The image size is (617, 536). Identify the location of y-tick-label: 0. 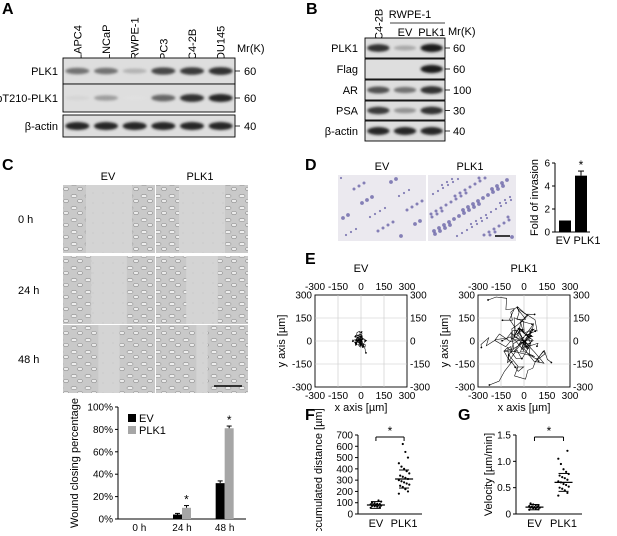
(547, 233).